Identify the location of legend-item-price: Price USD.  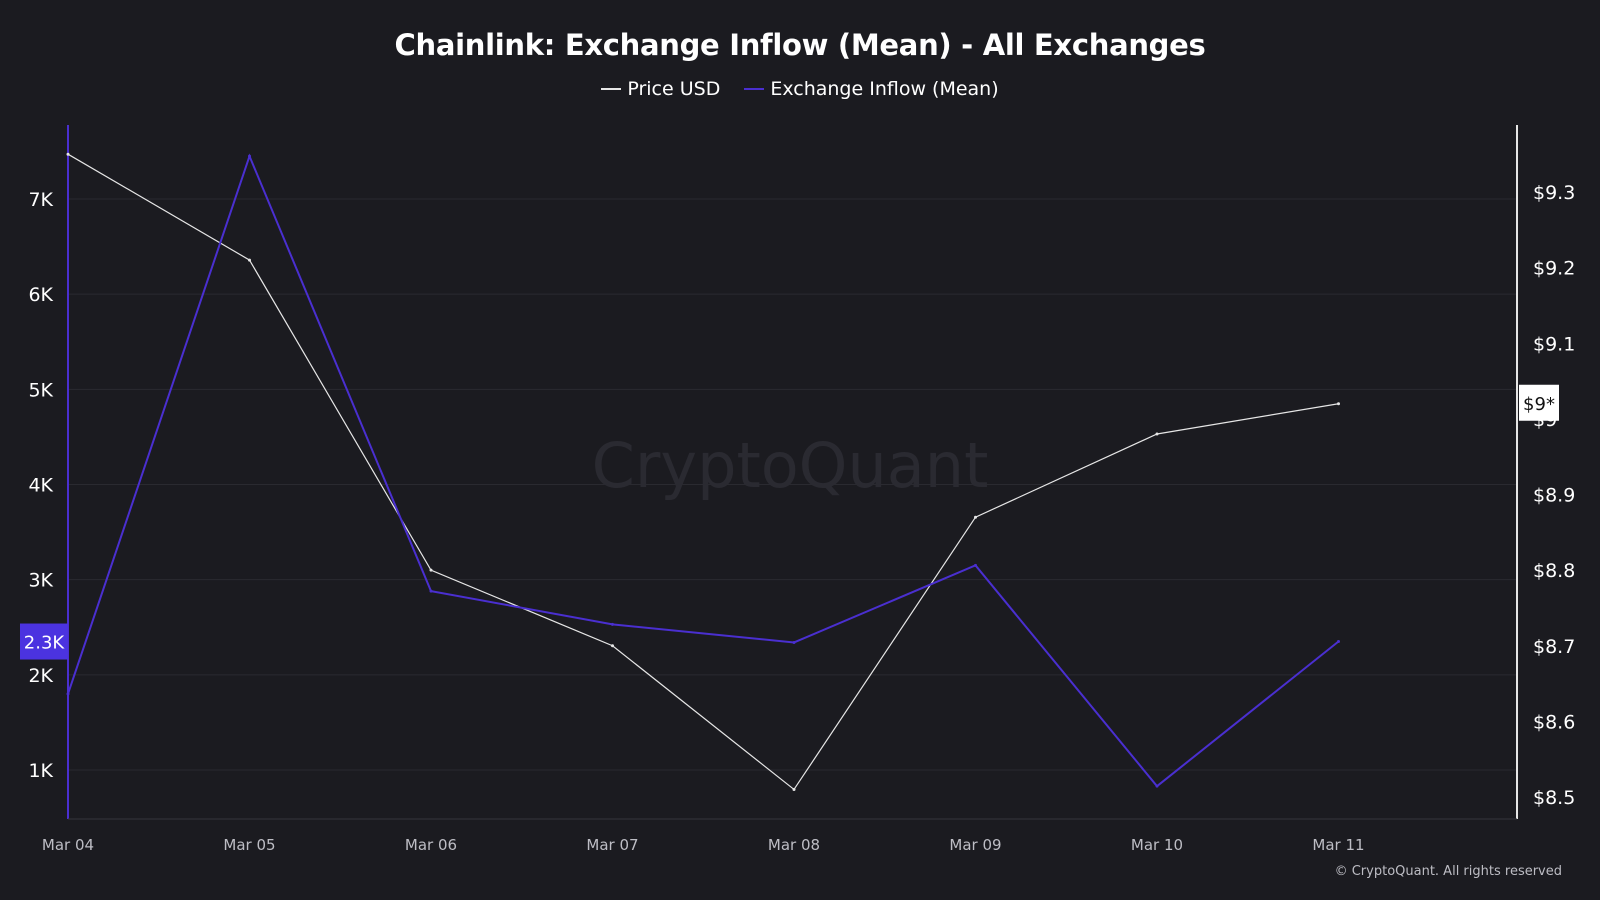
(660, 89).